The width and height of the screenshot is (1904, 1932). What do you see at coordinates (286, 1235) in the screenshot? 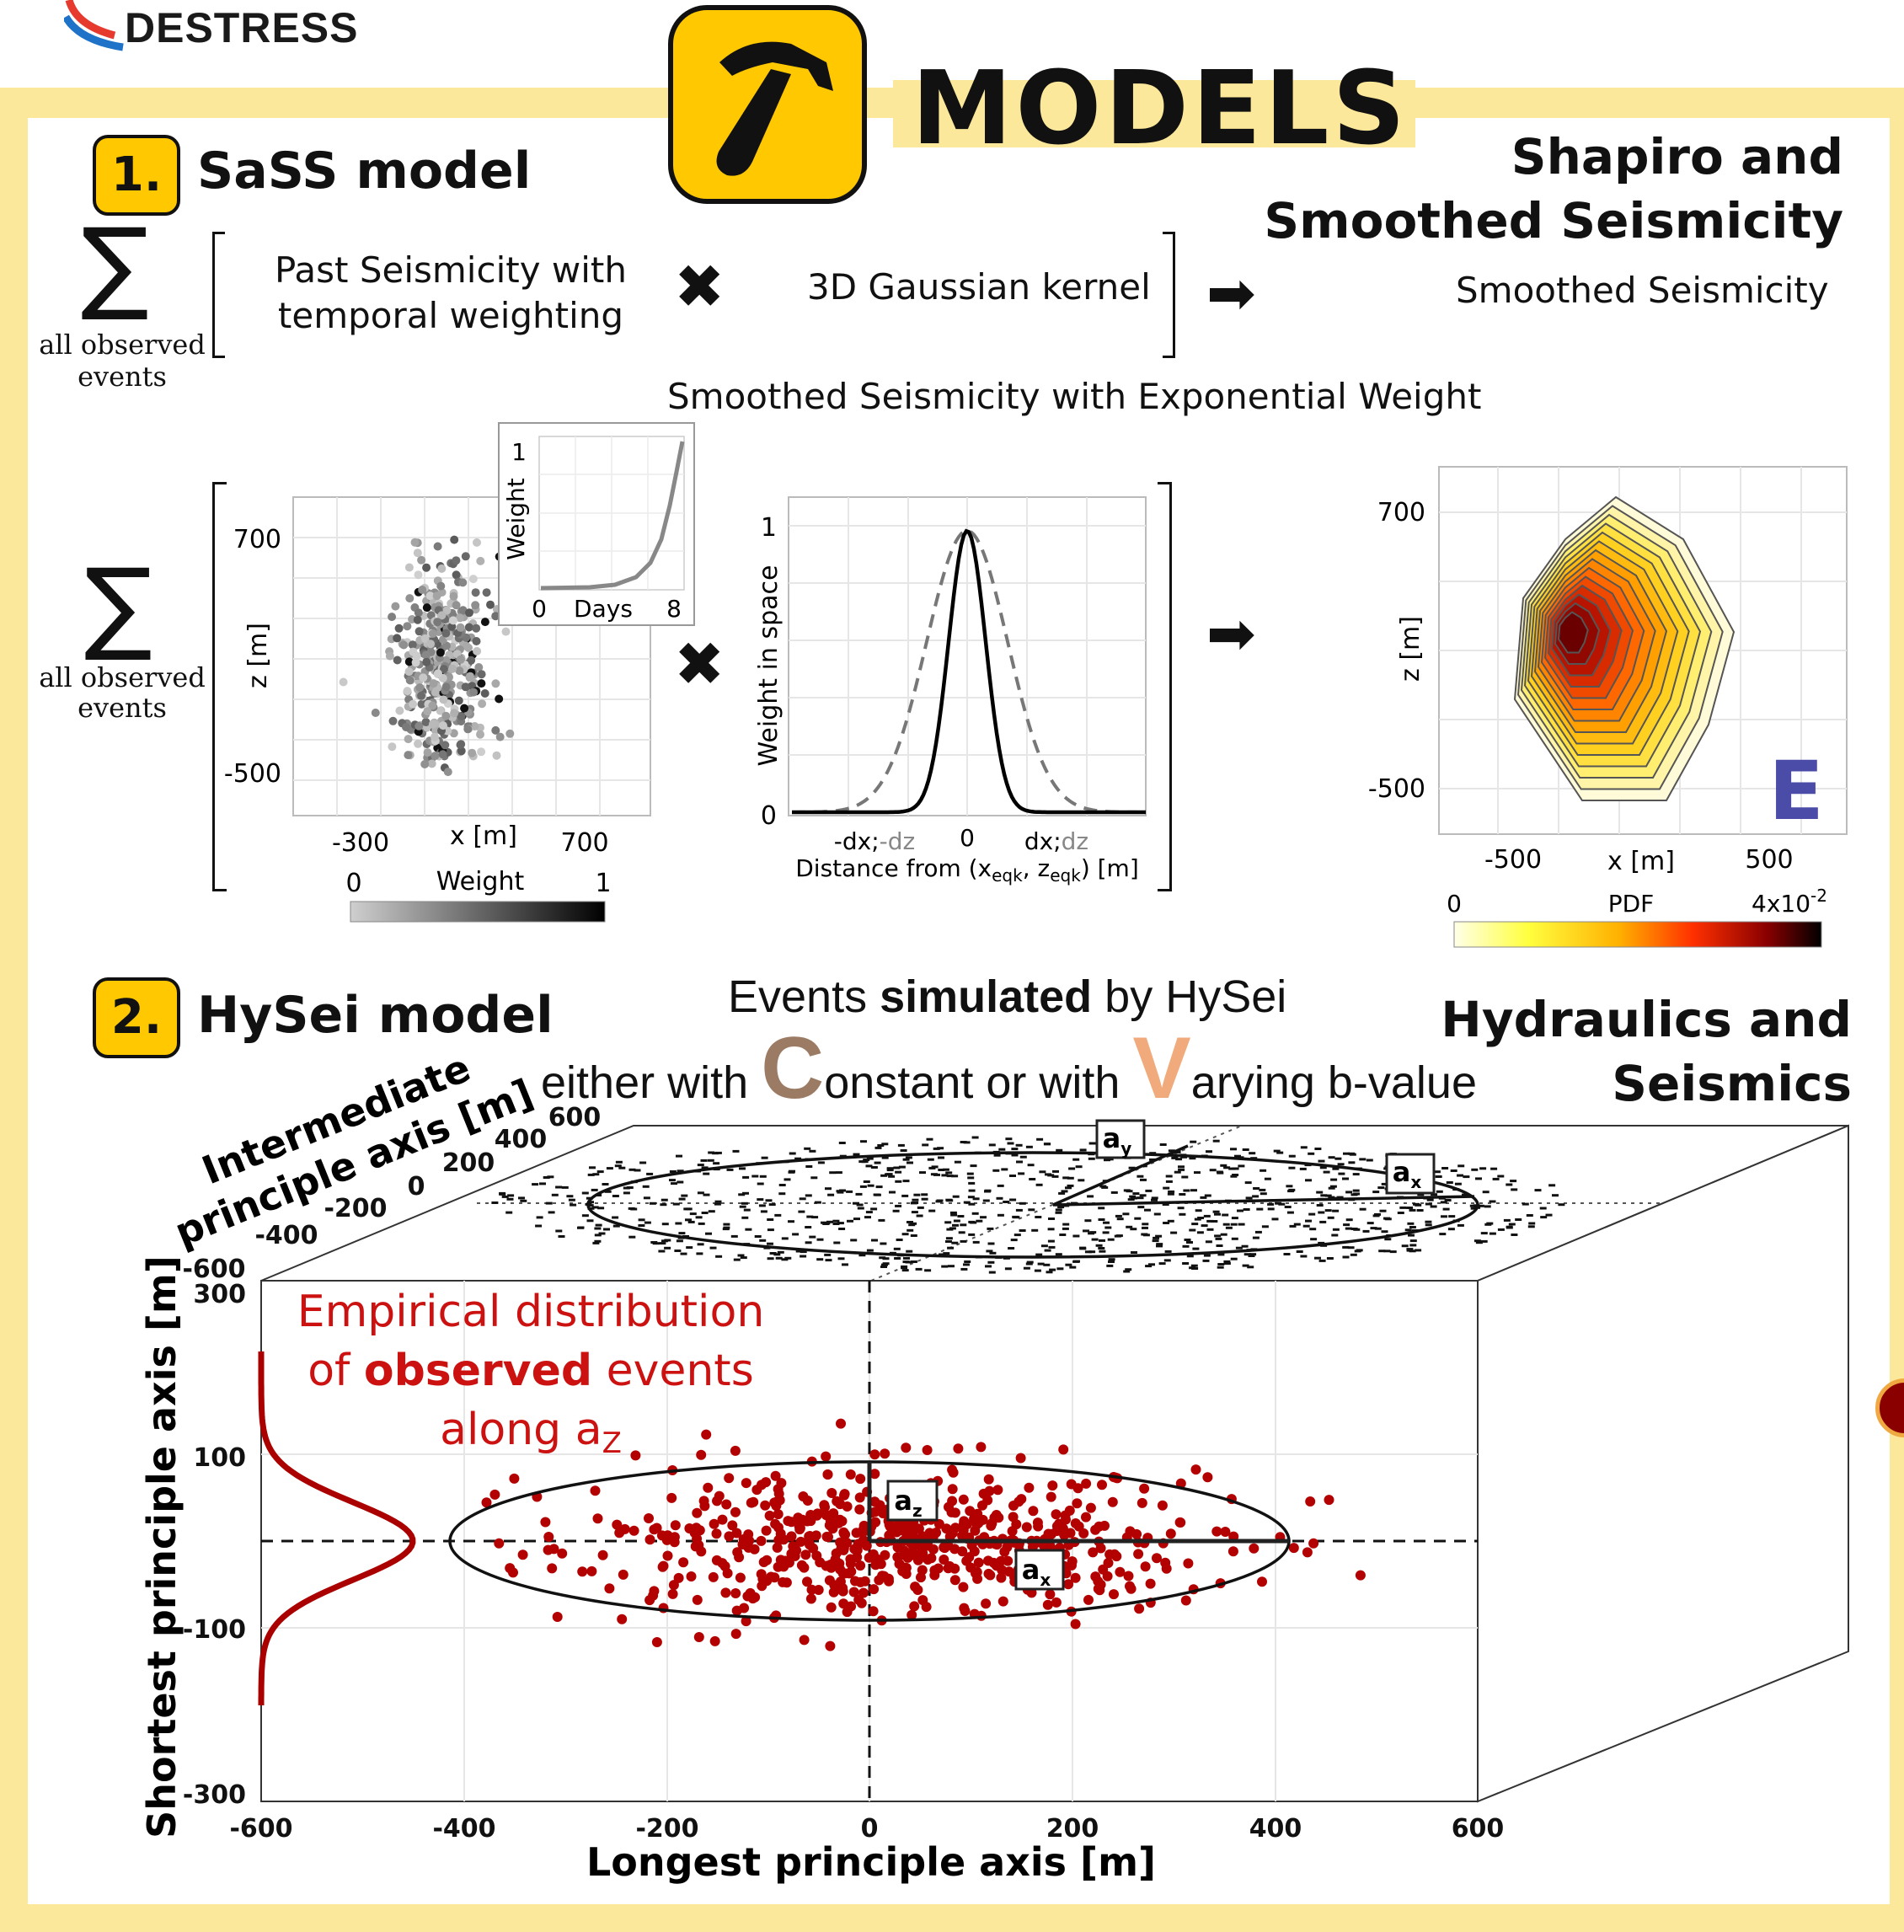
I see `top-tick-minus400: -400` at bounding box center [286, 1235].